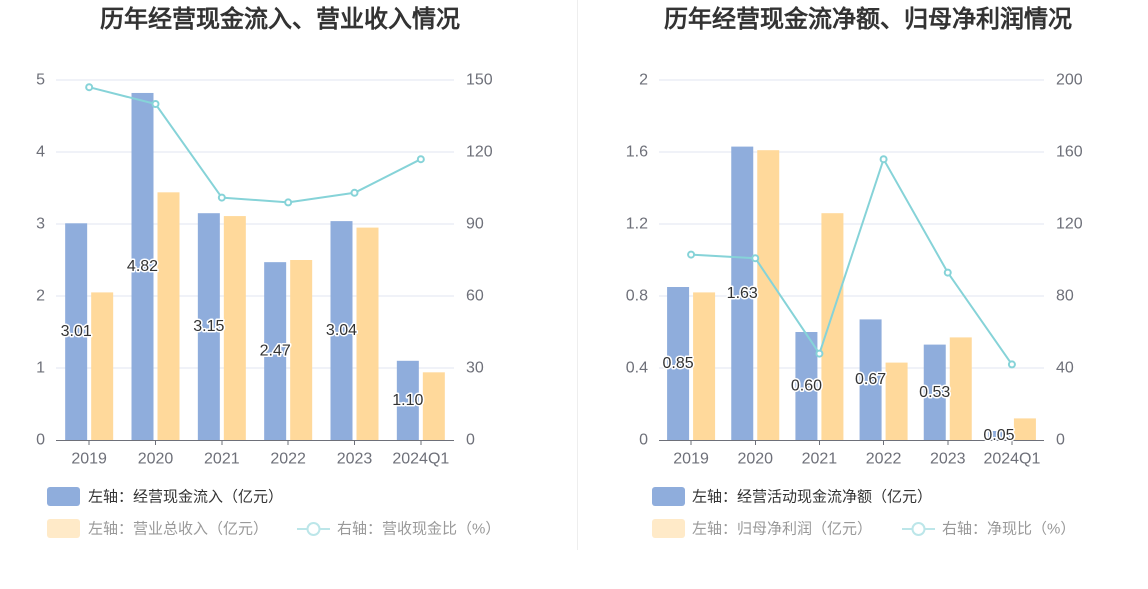 This screenshot has width=1148, height=589. What do you see at coordinates (275, 351) in the screenshot?
I see `bar-operating-cash-inflow-2022` at bounding box center [275, 351].